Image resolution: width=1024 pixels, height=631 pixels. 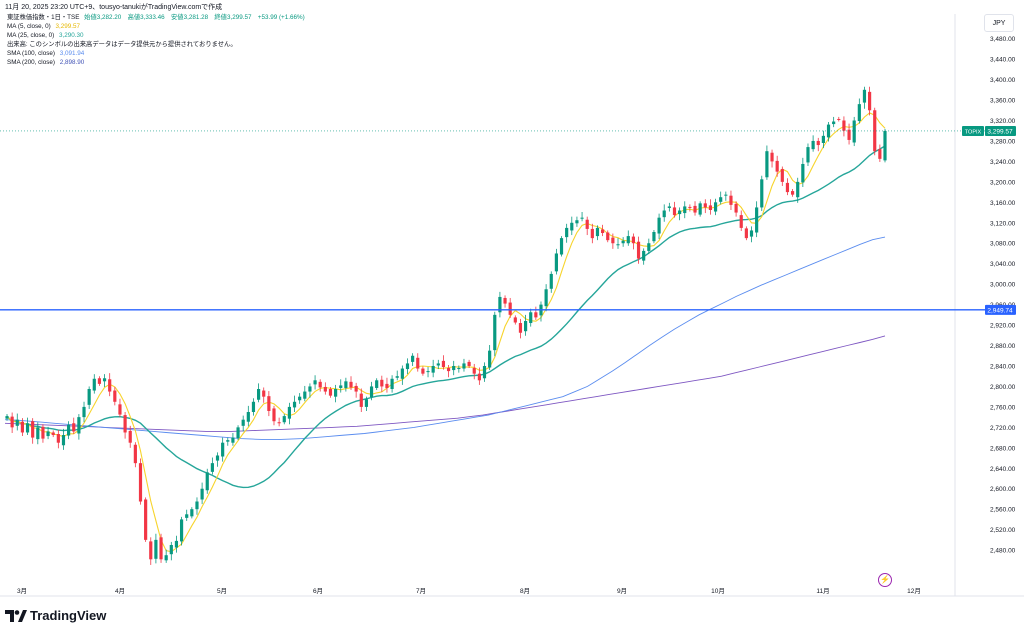 I want to click on sma100-label: SMA (100, close), so click(x=31, y=53).